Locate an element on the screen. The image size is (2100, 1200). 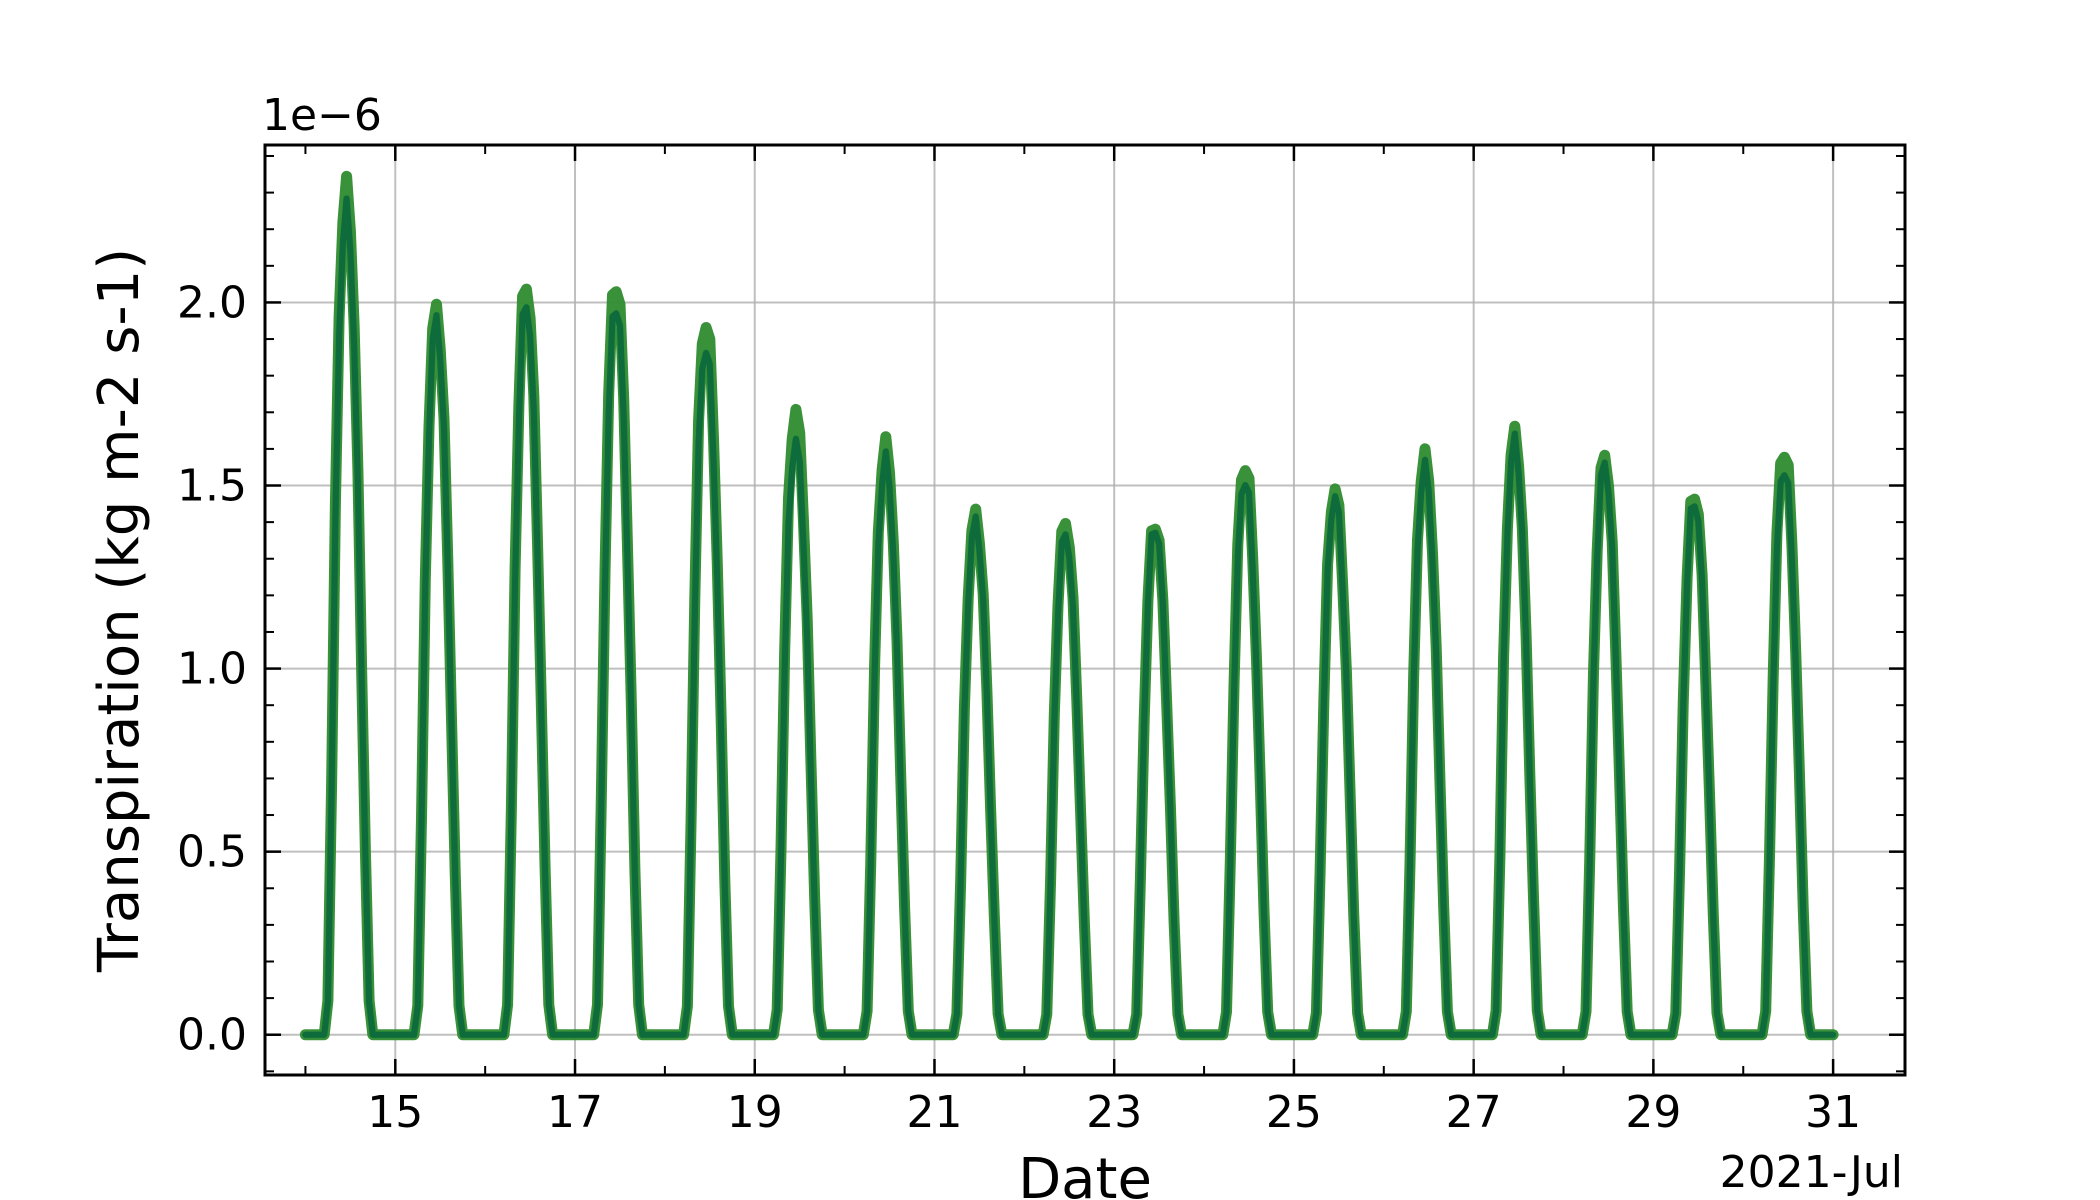
x-tick-label: 19 is located at coordinates (755, 1112).